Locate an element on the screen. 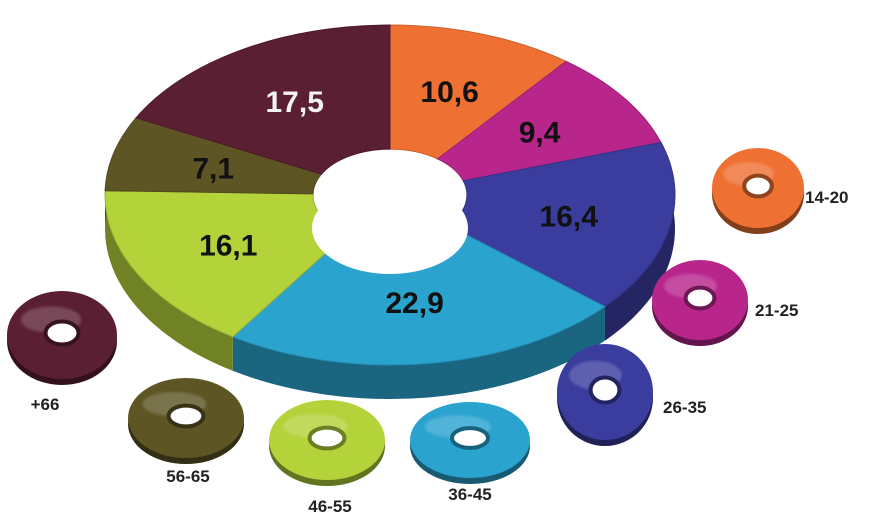 This screenshot has height=521, width=875. slice-value-label: 9,4 is located at coordinates (540, 133).